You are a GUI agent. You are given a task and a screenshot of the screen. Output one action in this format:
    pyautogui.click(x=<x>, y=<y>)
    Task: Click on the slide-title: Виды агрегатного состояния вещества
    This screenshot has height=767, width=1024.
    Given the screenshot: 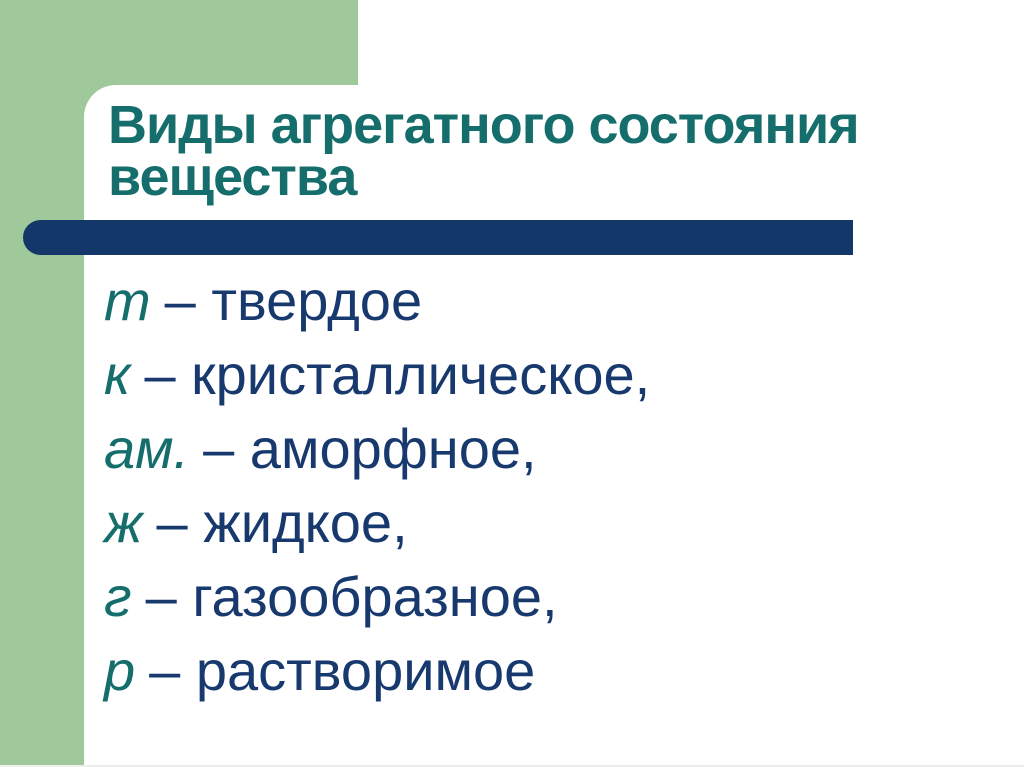 What is the action you would take?
    pyautogui.click(x=484, y=151)
    